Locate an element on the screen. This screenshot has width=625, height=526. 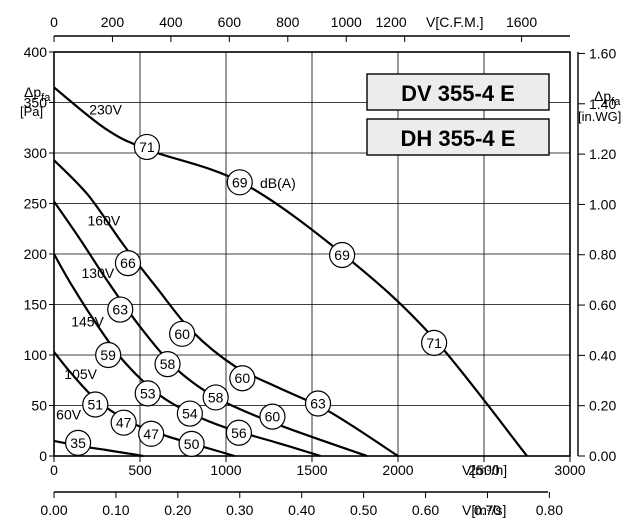
noise-marker-230V-1: 69 is located at coordinates (239, 182).